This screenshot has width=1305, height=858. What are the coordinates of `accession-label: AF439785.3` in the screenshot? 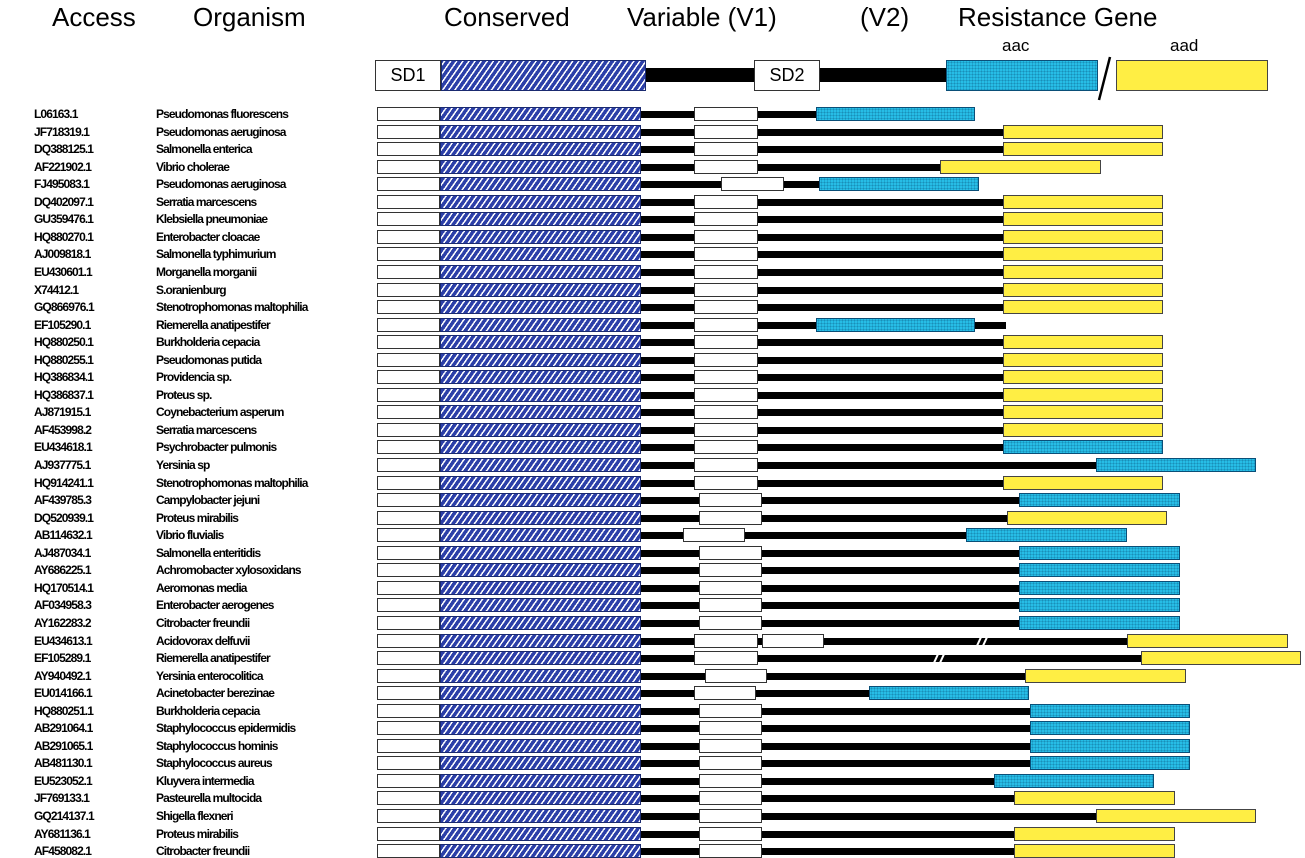 It's located at (63, 500).